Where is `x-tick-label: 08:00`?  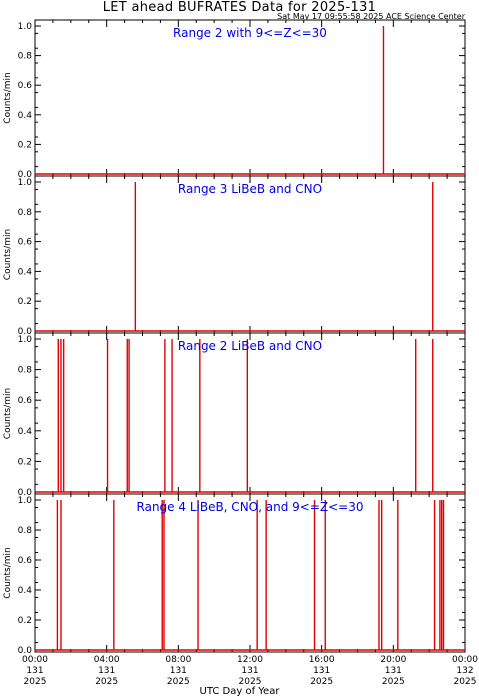 x-tick-label: 08:00 is located at coordinates (178, 660).